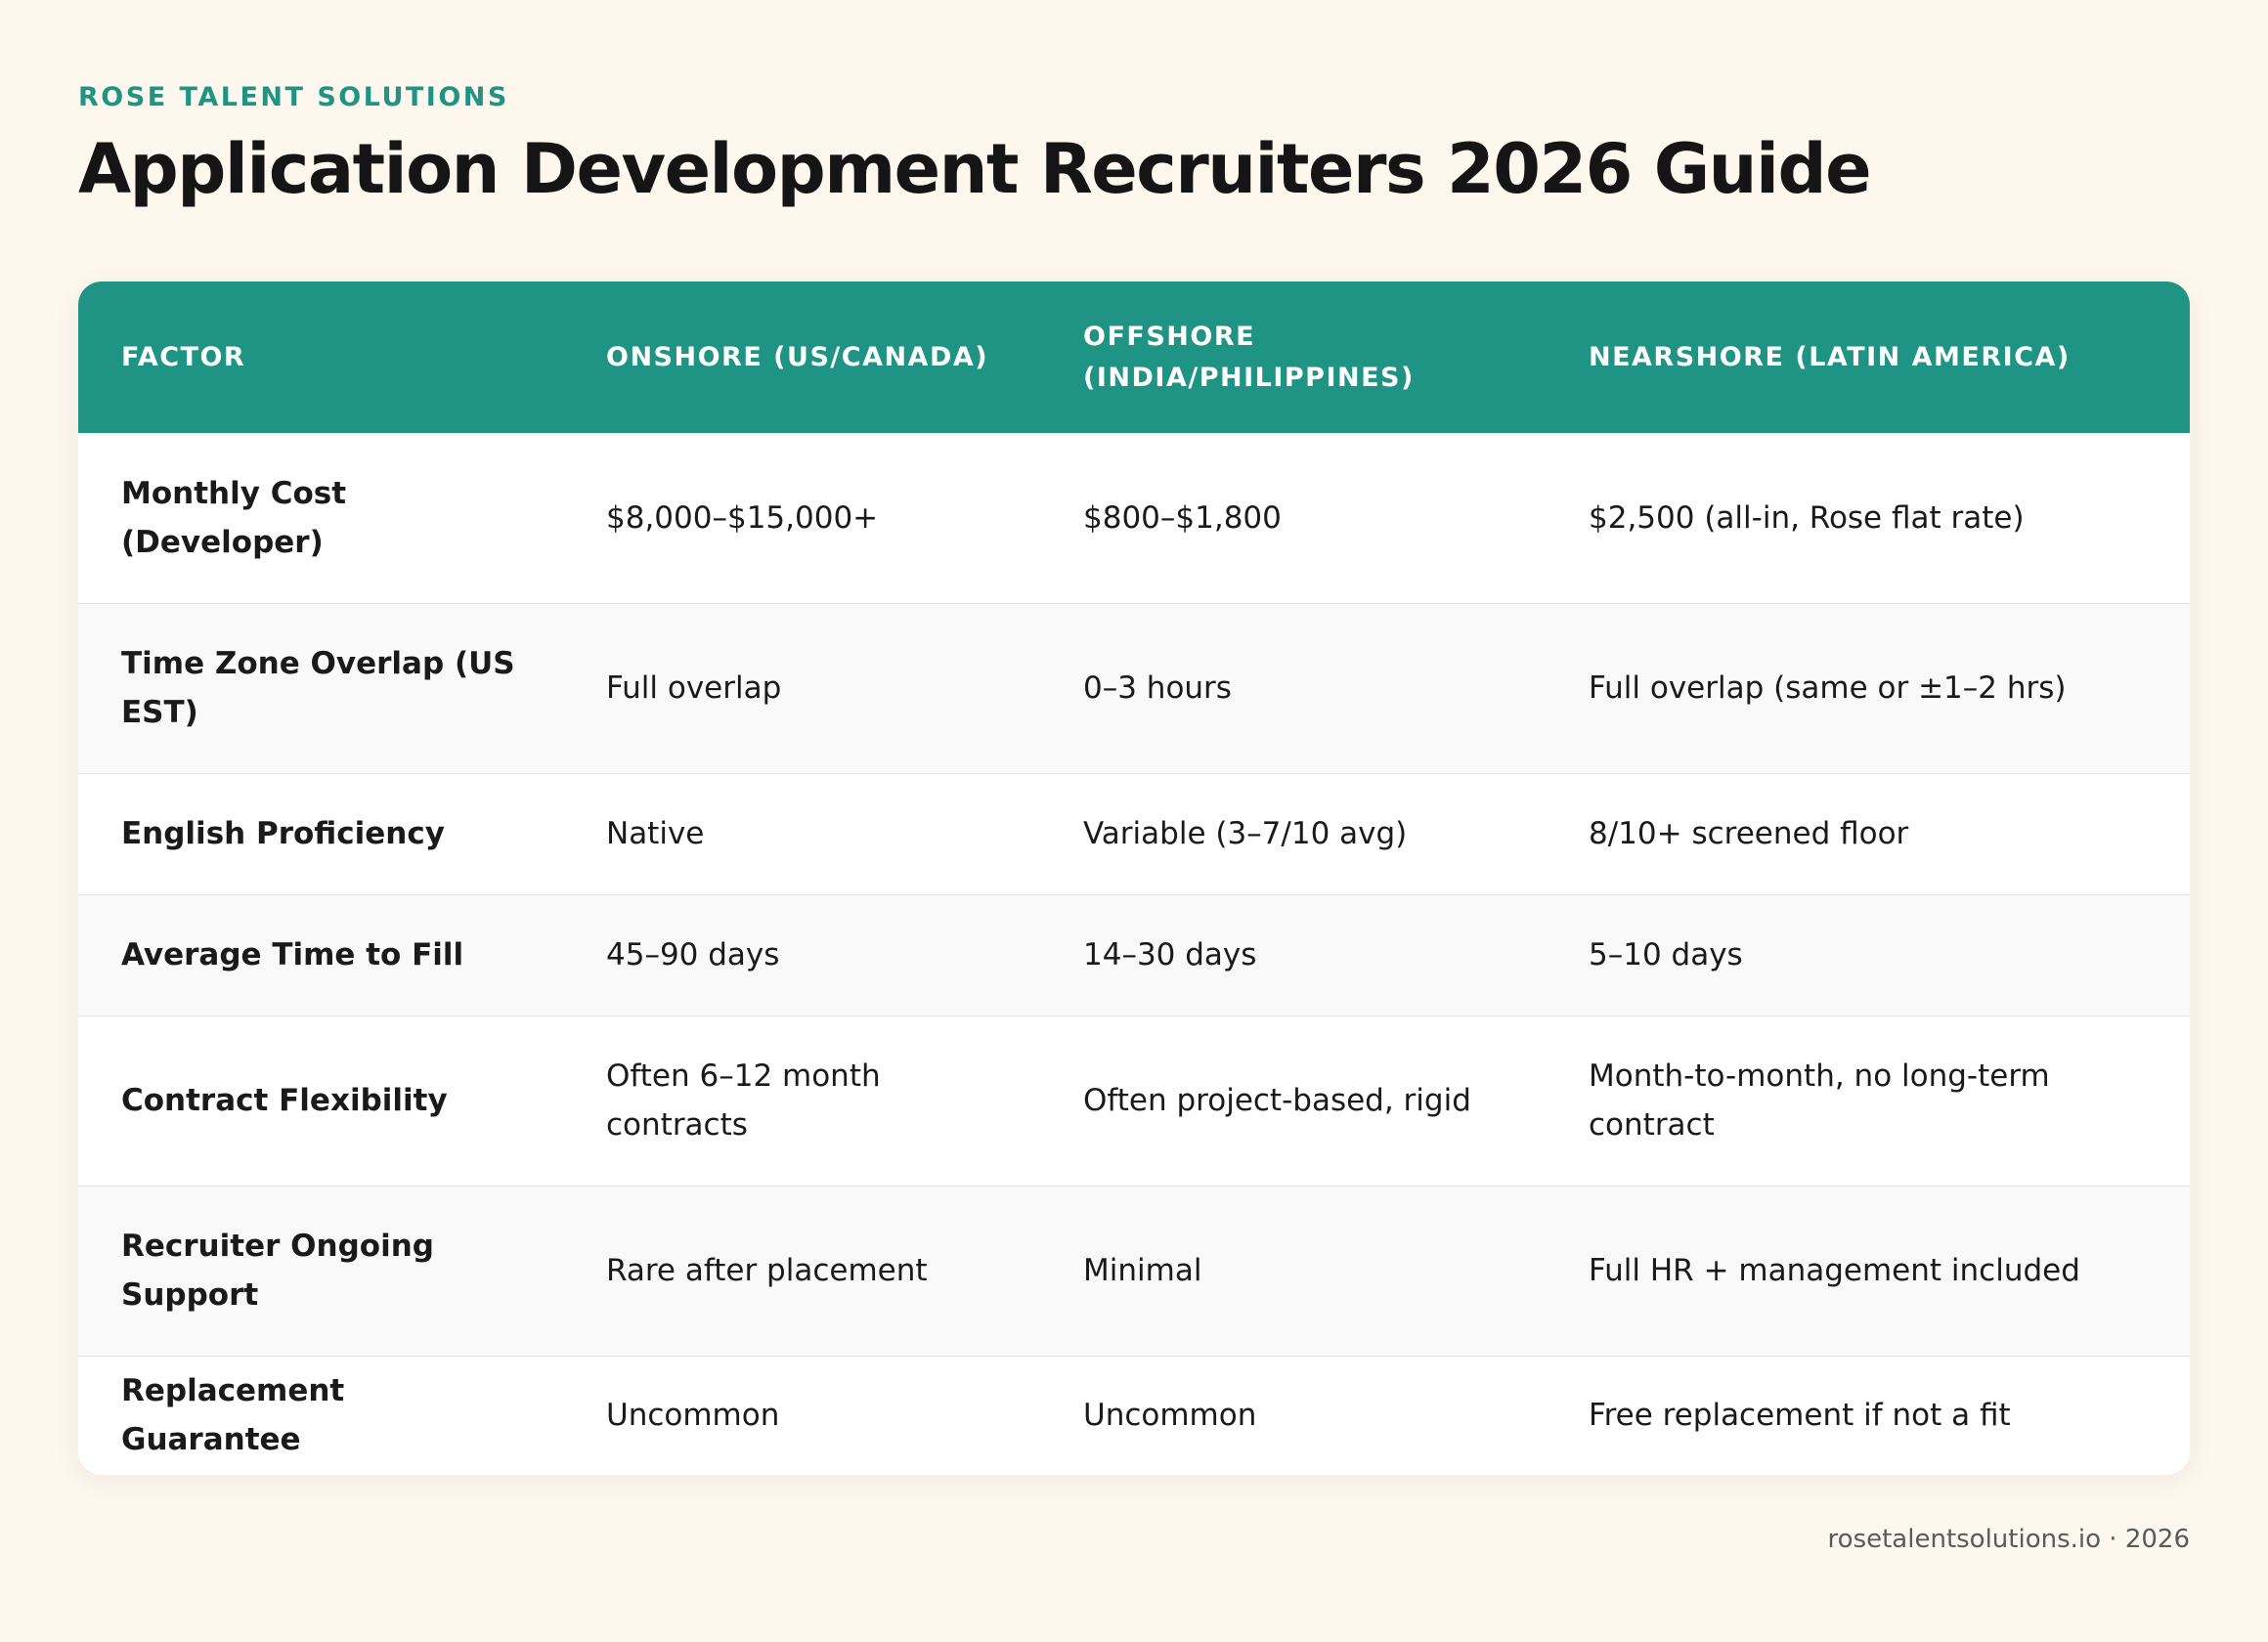 The width and height of the screenshot is (2268, 1642). Describe the element at coordinates (1245, 833) in the screenshot. I see `offshore-cell: Variable (3–7/10 avg)` at that location.